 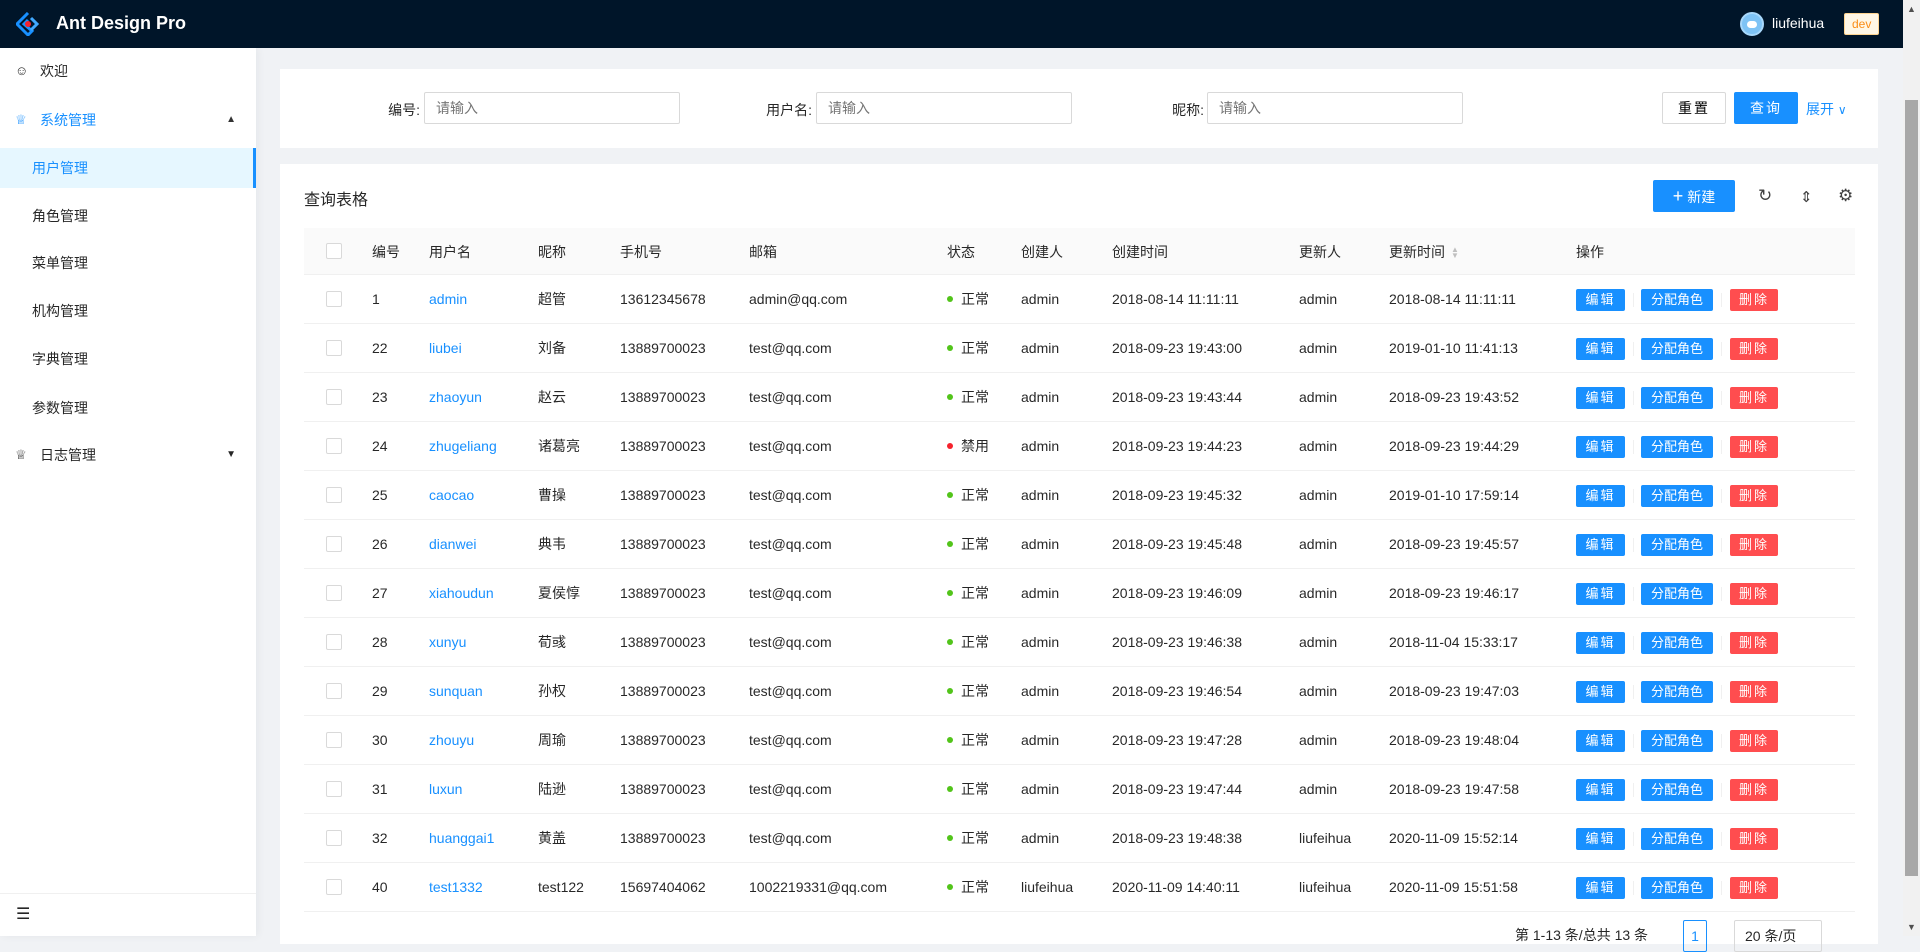 What do you see at coordinates (552, 108) in the screenshot?
I see `id-input` at bounding box center [552, 108].